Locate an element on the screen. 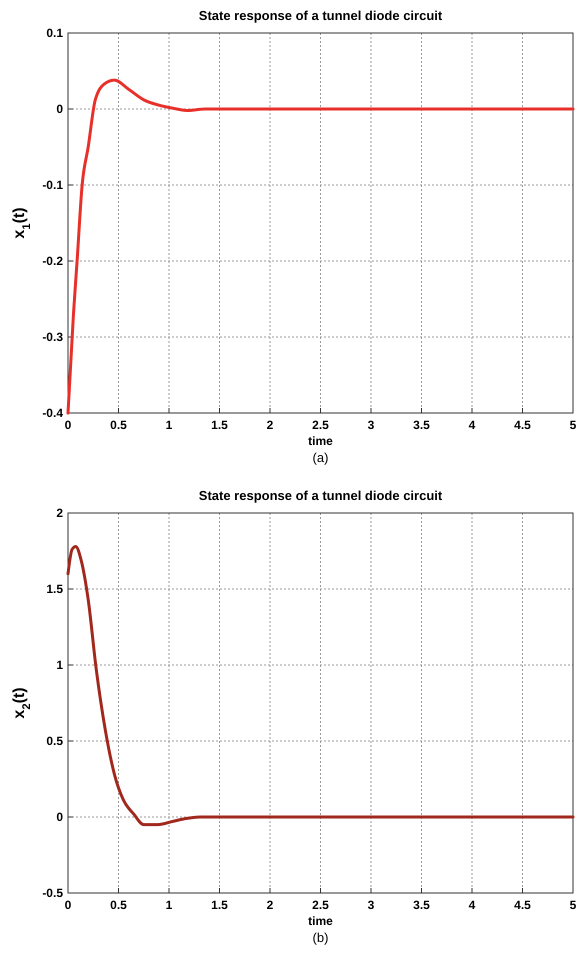 This screenshot has height=957, width=587. y-tick-label: 2 is located at coordinates (60, 513).